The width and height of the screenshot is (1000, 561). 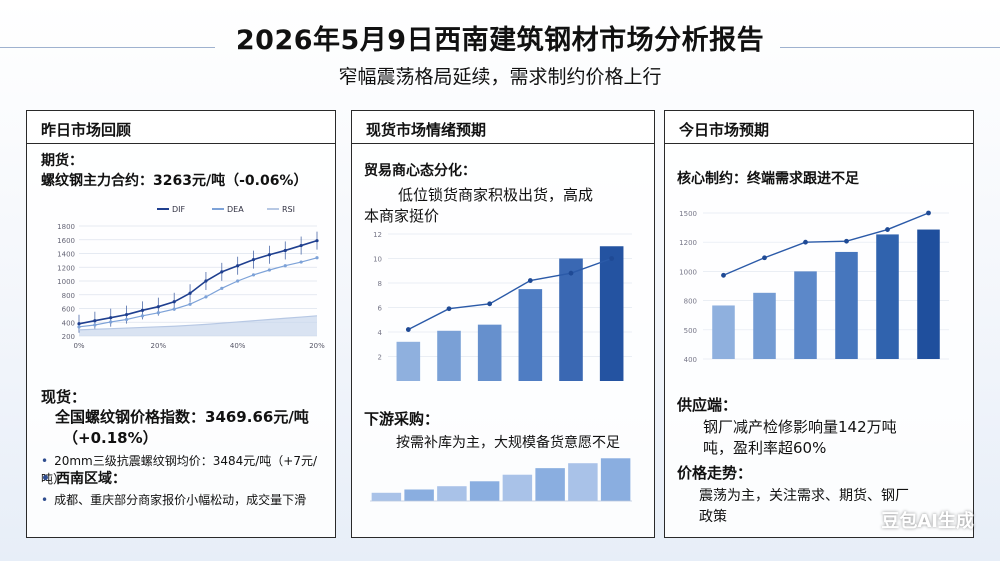 I want to click on y-tick-label: 2, so click(x=380, y=358).